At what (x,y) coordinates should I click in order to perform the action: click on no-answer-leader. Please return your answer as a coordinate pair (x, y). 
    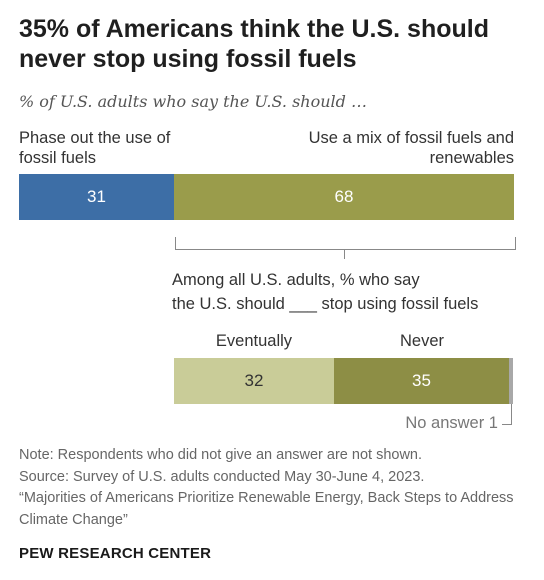
    Looking at the image, I should click on (511, 414).